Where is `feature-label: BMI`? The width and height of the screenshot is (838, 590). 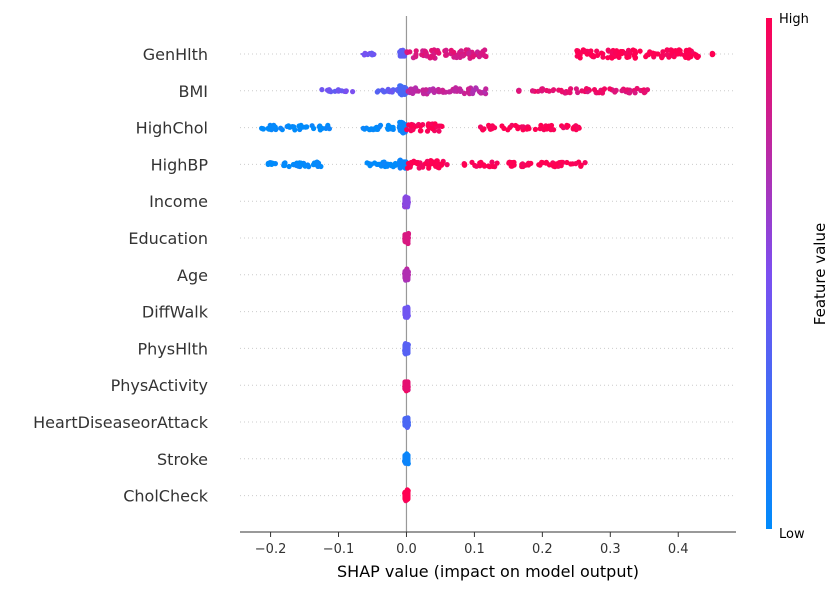 feature-label: BMI is located at coordinates (194, 91).